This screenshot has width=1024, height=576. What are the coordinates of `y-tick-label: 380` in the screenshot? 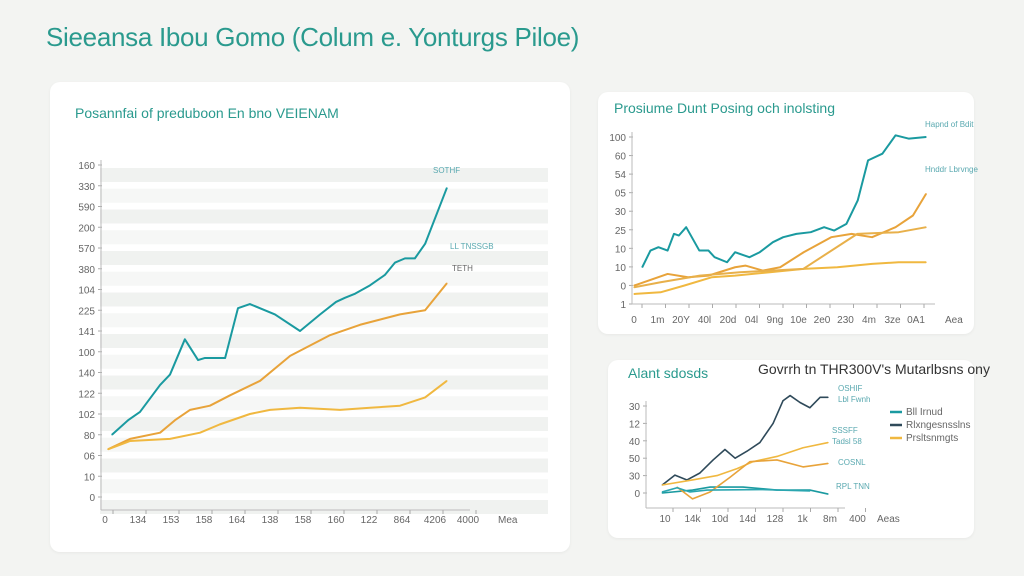 It's located at (86, 270).